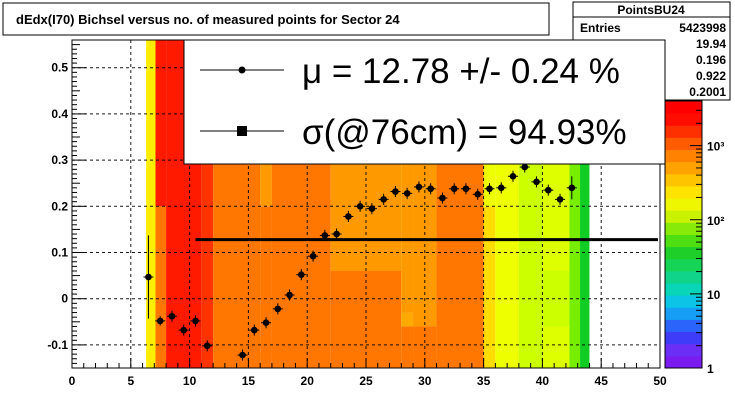 The height and width of the screenshot is (408, 735). Describe the element at coordinates (651, 10) in the screenshot. I see `stats-title: PointsBU24` at that location.